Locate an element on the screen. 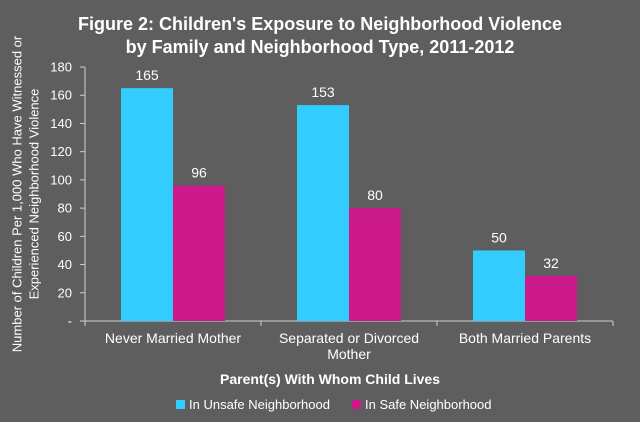 The height and width of the screenshot is (422, 640). x-category-label: Never Married Mother is located at coordinates (173, 338).